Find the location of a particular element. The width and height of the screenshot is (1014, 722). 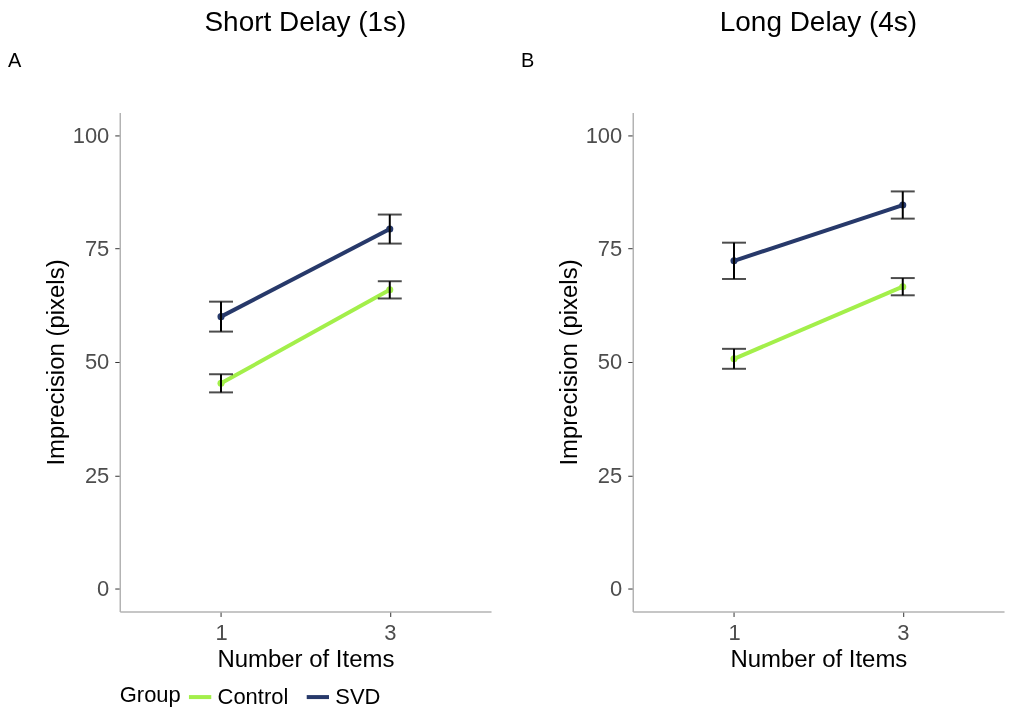

legend-title: Group is located at coordinates (150, 695).